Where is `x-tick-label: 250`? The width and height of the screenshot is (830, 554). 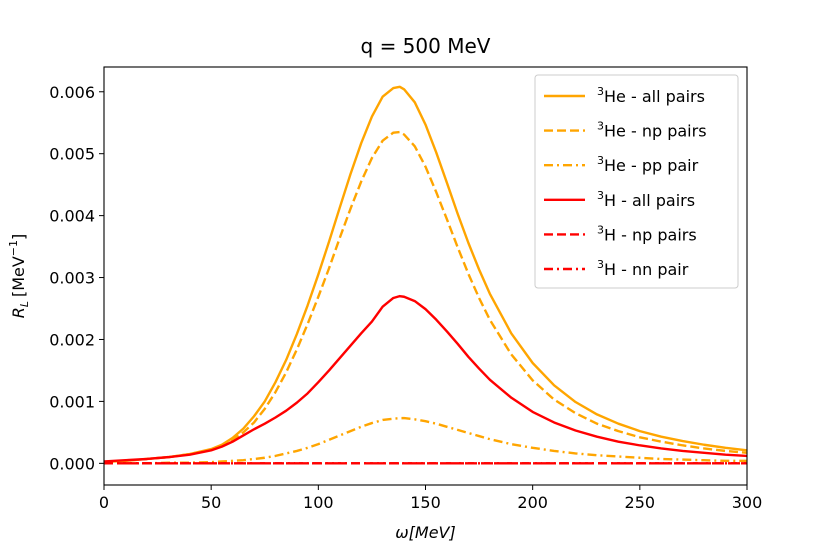
x-tick-label: 250 is located at coordinates (640, 502).